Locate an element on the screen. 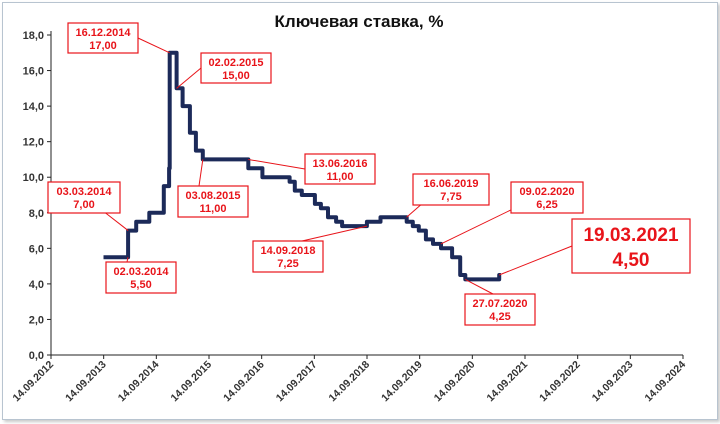 The height and width of the screenshot is (424, 720). y-tick-label: 14,0 is located at coordinates (33, 107).